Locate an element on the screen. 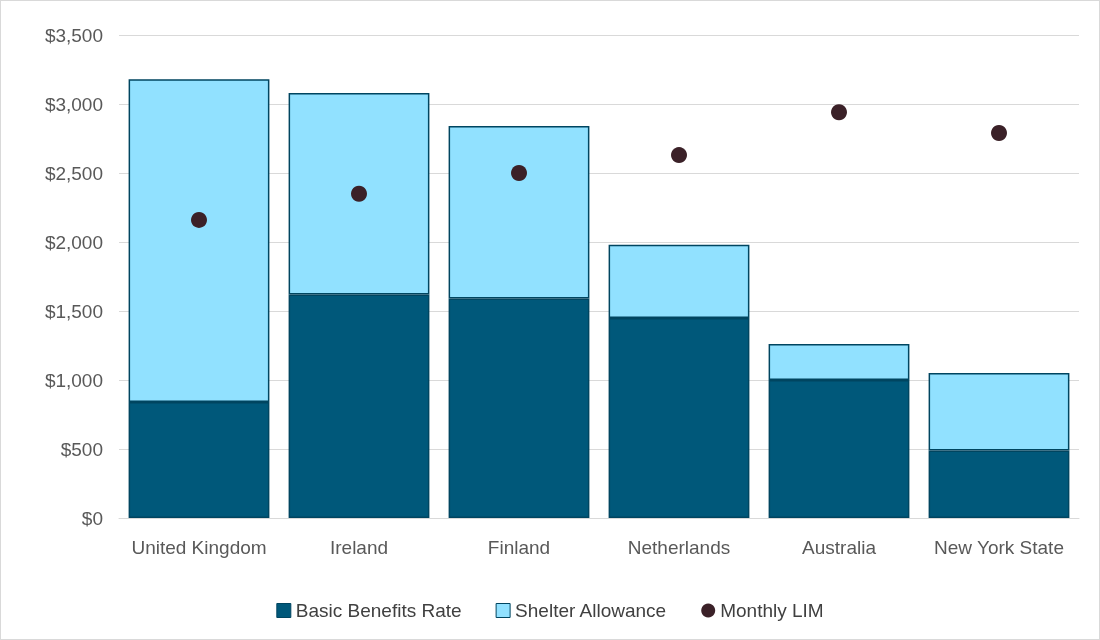 The width and height of the screenshot is (1100, 640). y-tick-label: $0 is located at coordinates (92, 518).